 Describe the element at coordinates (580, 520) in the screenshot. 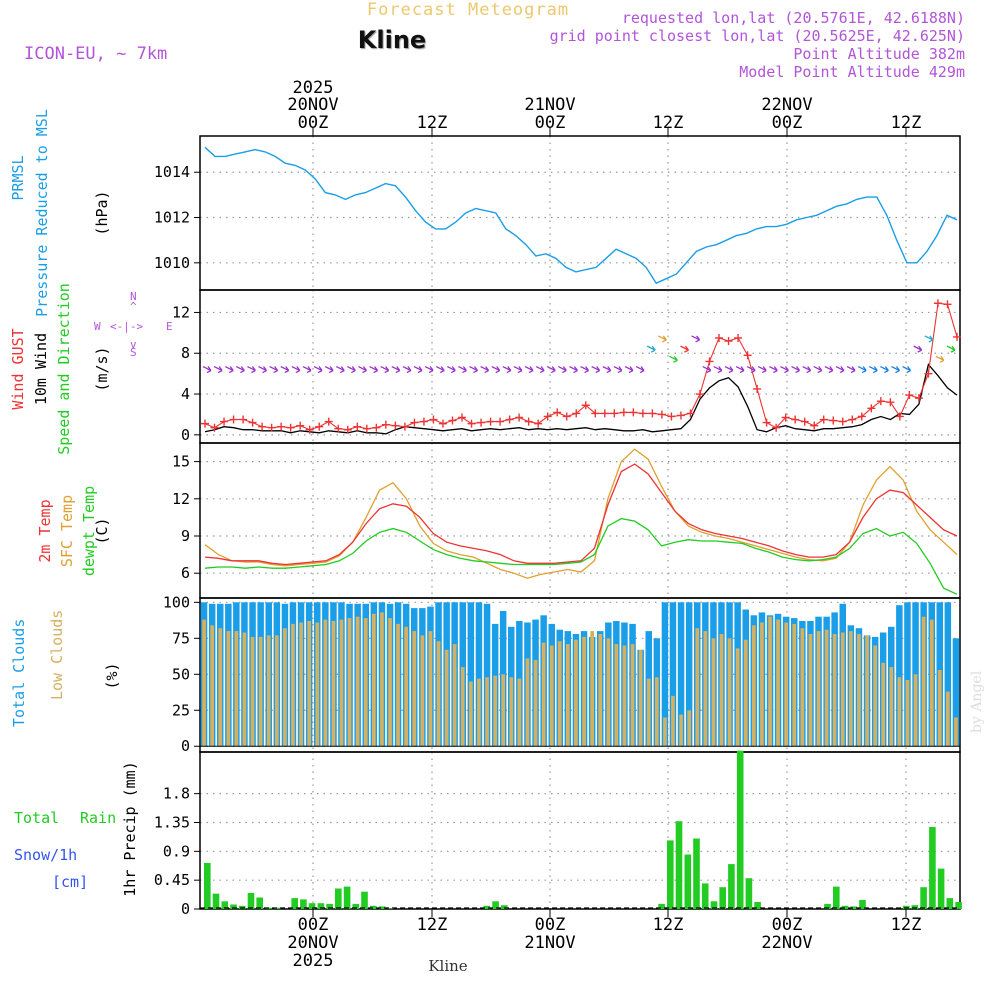

I see `panel-frame-p3` at that location.